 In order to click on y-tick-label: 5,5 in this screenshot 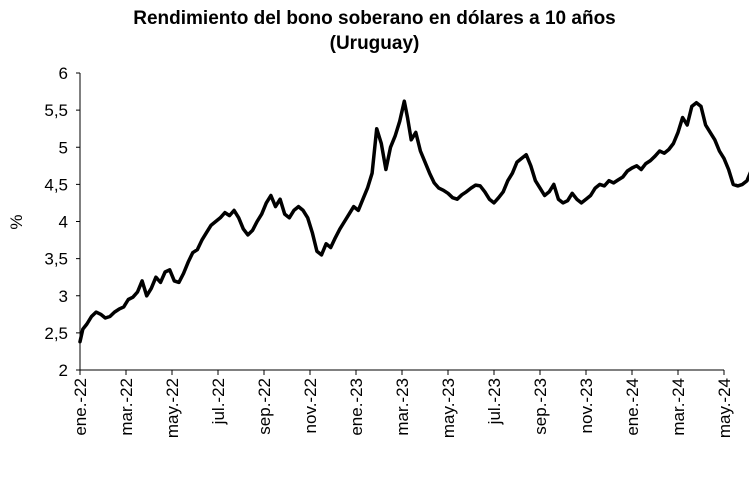, I will do `click(56, 110)`.